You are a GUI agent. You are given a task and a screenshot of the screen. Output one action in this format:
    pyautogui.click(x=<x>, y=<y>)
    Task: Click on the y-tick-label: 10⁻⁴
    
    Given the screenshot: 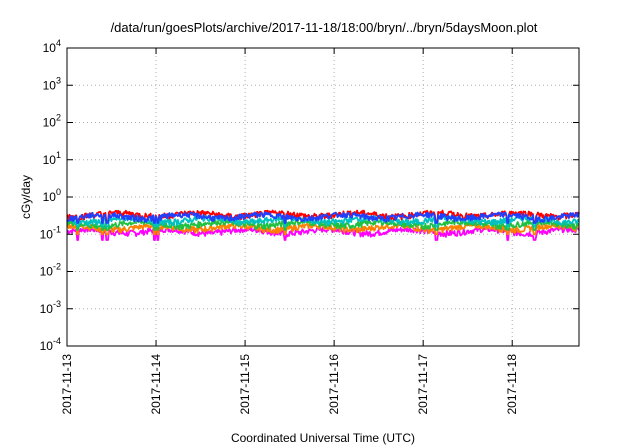 What is the action you would take?
    pyautogui.click(x=50, y=344)
    